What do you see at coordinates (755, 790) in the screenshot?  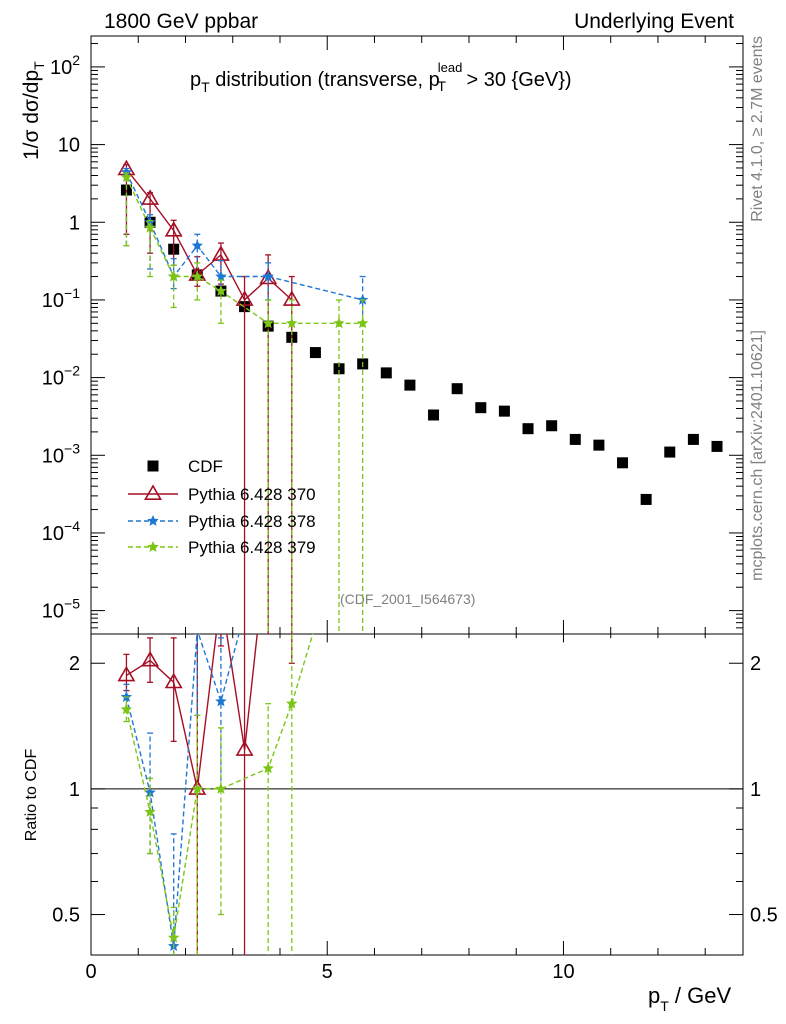 I see `ratio-tick-label-right: 1` at bounding box center [755, 790].